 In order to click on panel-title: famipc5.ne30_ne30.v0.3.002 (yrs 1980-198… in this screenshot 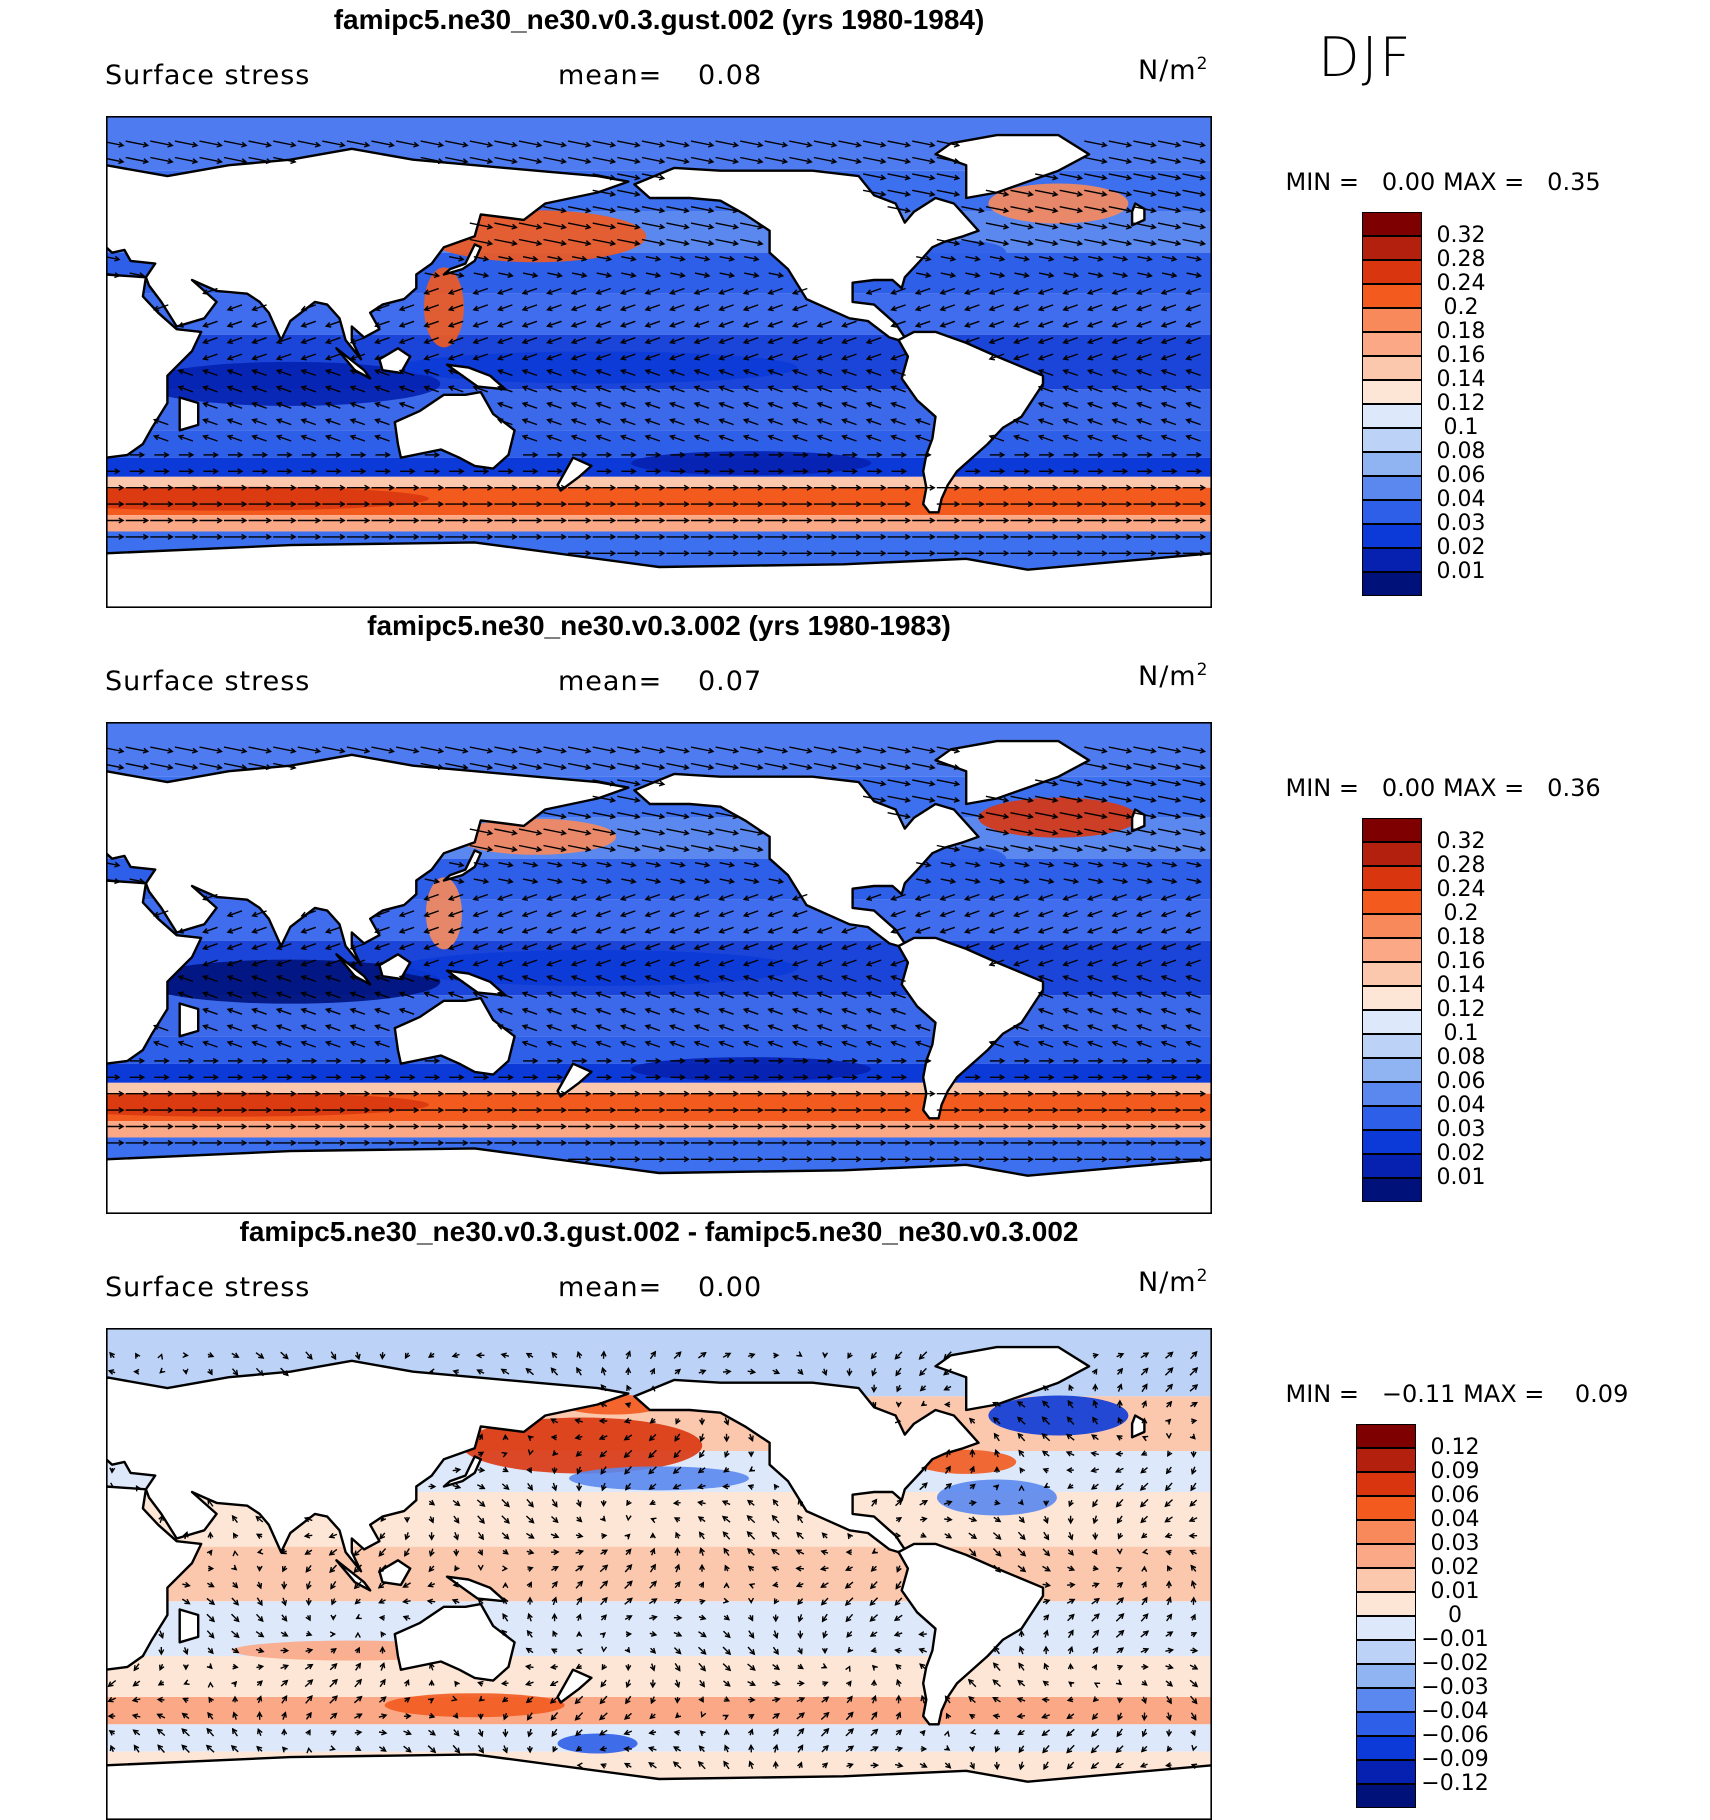, I will do `click(659, 626)`.